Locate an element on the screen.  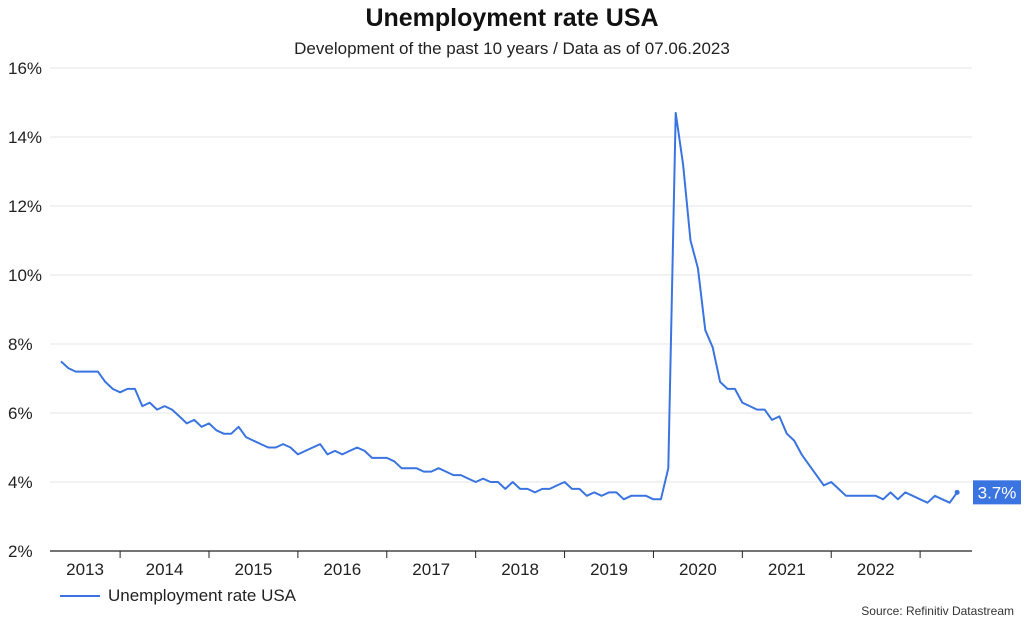
legend-swatch is located at coordinates (80, 596).